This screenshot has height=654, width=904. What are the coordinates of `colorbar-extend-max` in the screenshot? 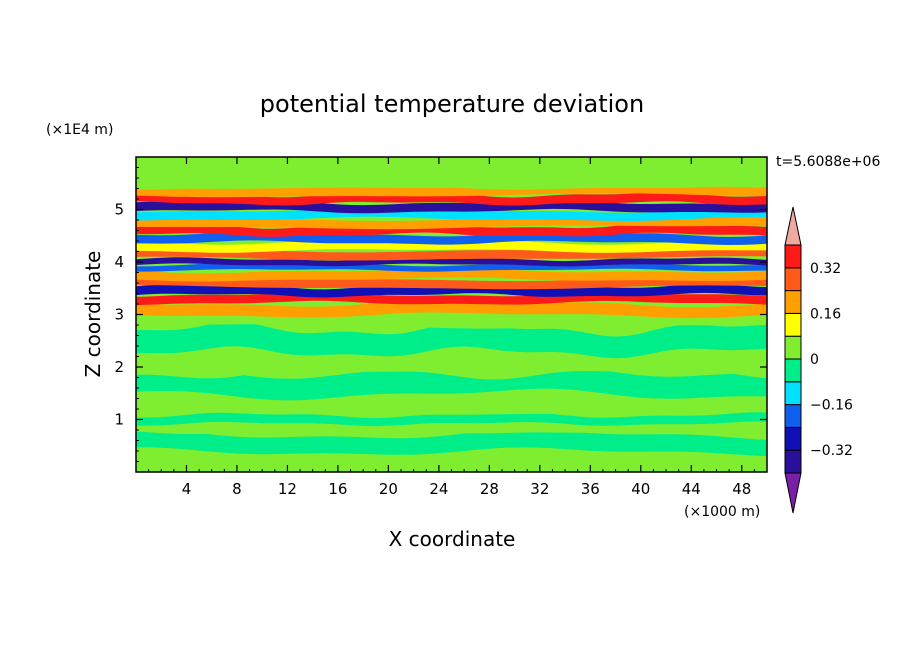 It's located at (793, 226).